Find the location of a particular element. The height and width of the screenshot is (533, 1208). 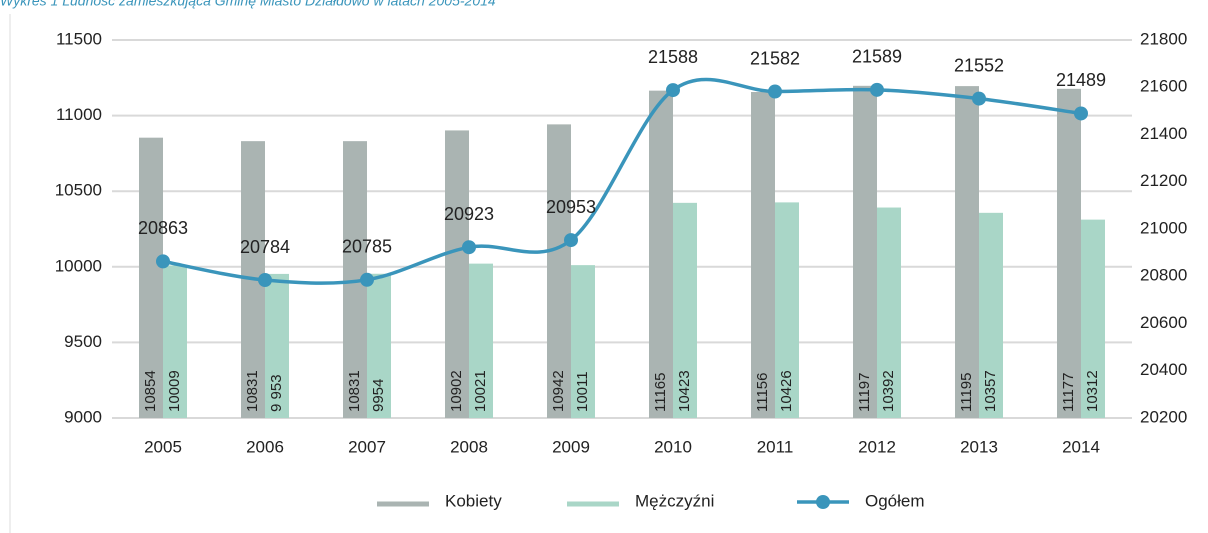

y-tick-label: 9500 is located at coordinates (83, 341).